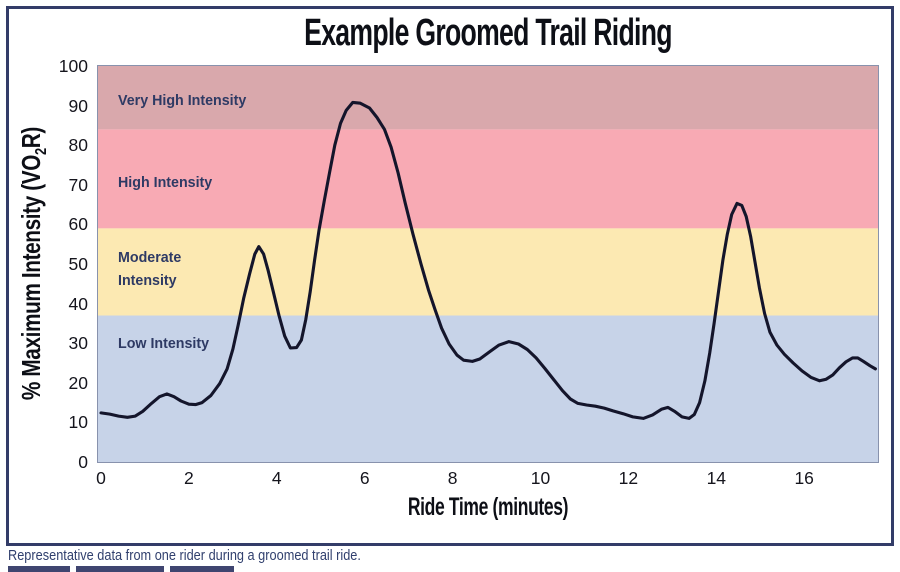  What do you see at coordinates (488, 33) in the screenshot?
I see `chart-title: Example Groomed Trail Riding` at bounding box center [488, 33].